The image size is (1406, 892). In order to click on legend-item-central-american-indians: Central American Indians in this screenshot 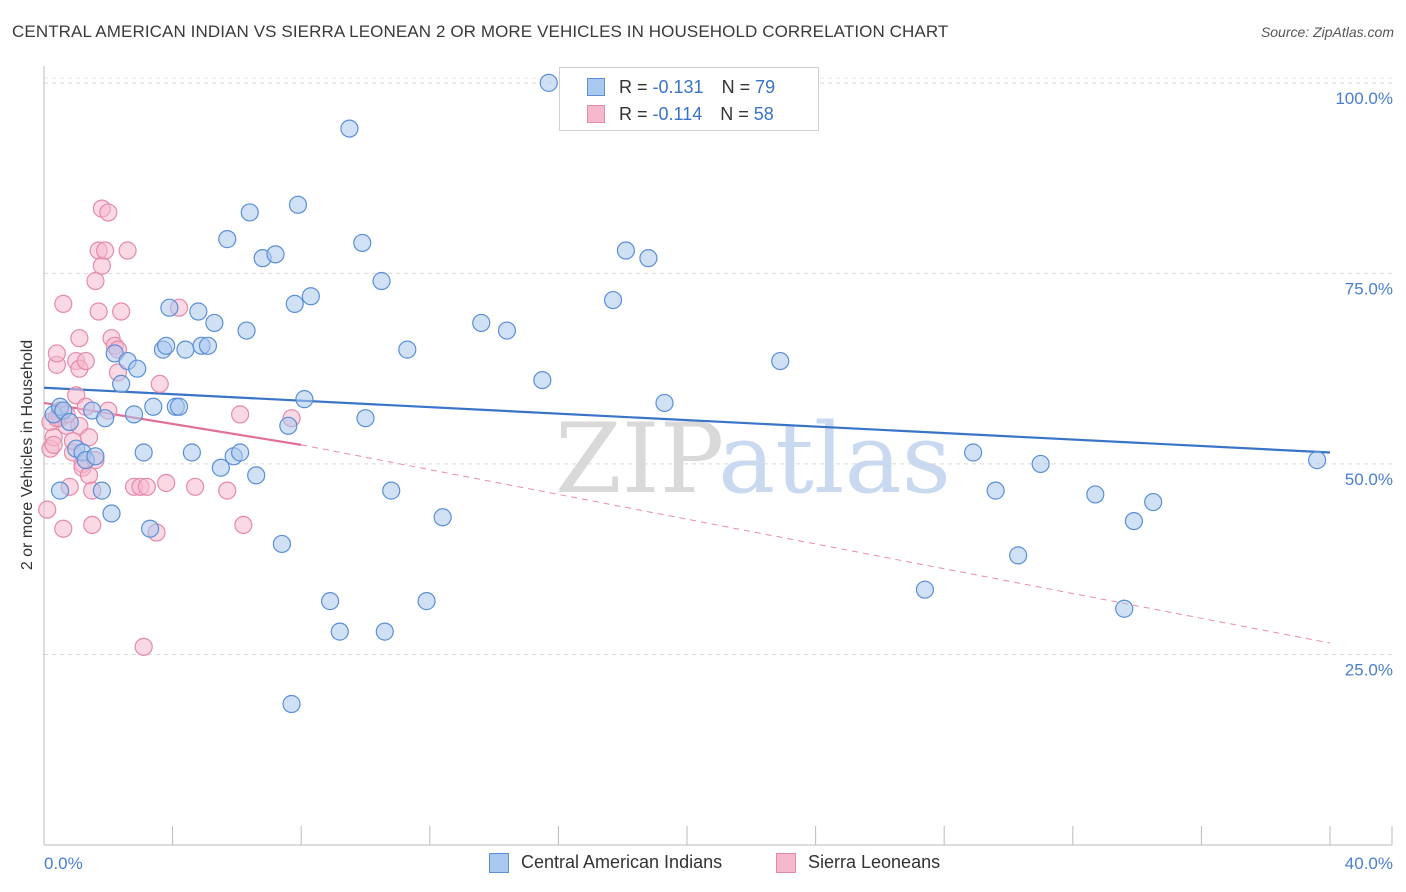, I will do `click(605, 862)`.